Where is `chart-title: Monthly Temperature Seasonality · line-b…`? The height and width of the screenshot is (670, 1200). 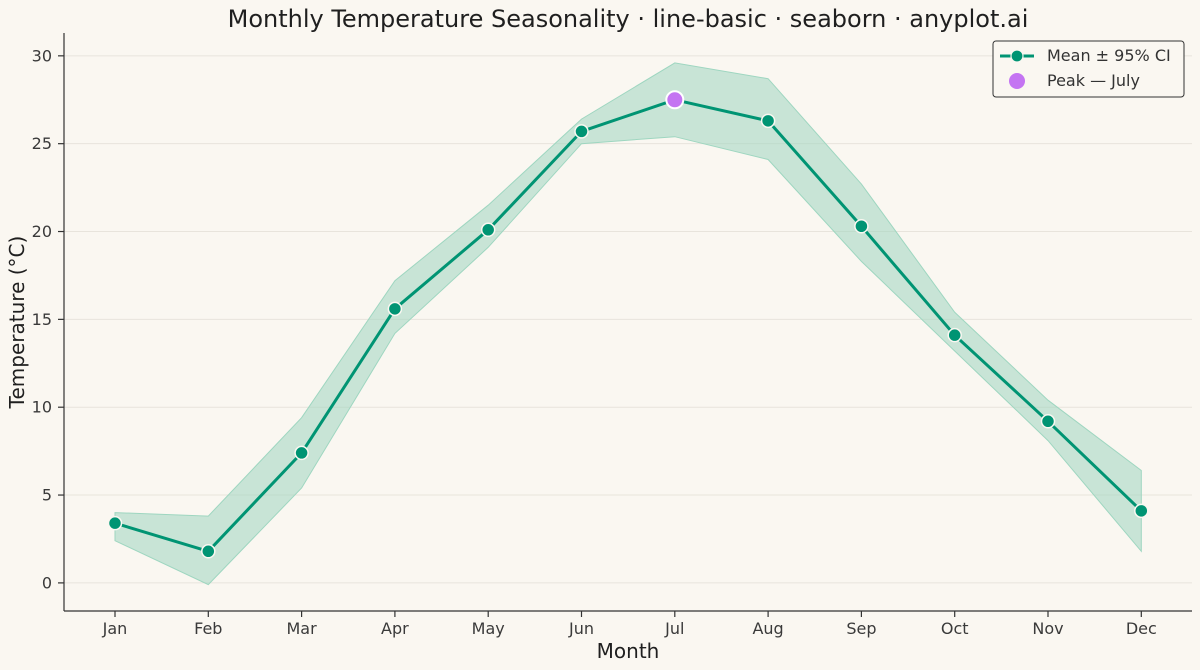
chart-title: Monthly Temperature Seasonality · line-b… is located at coordinates (628, 19).